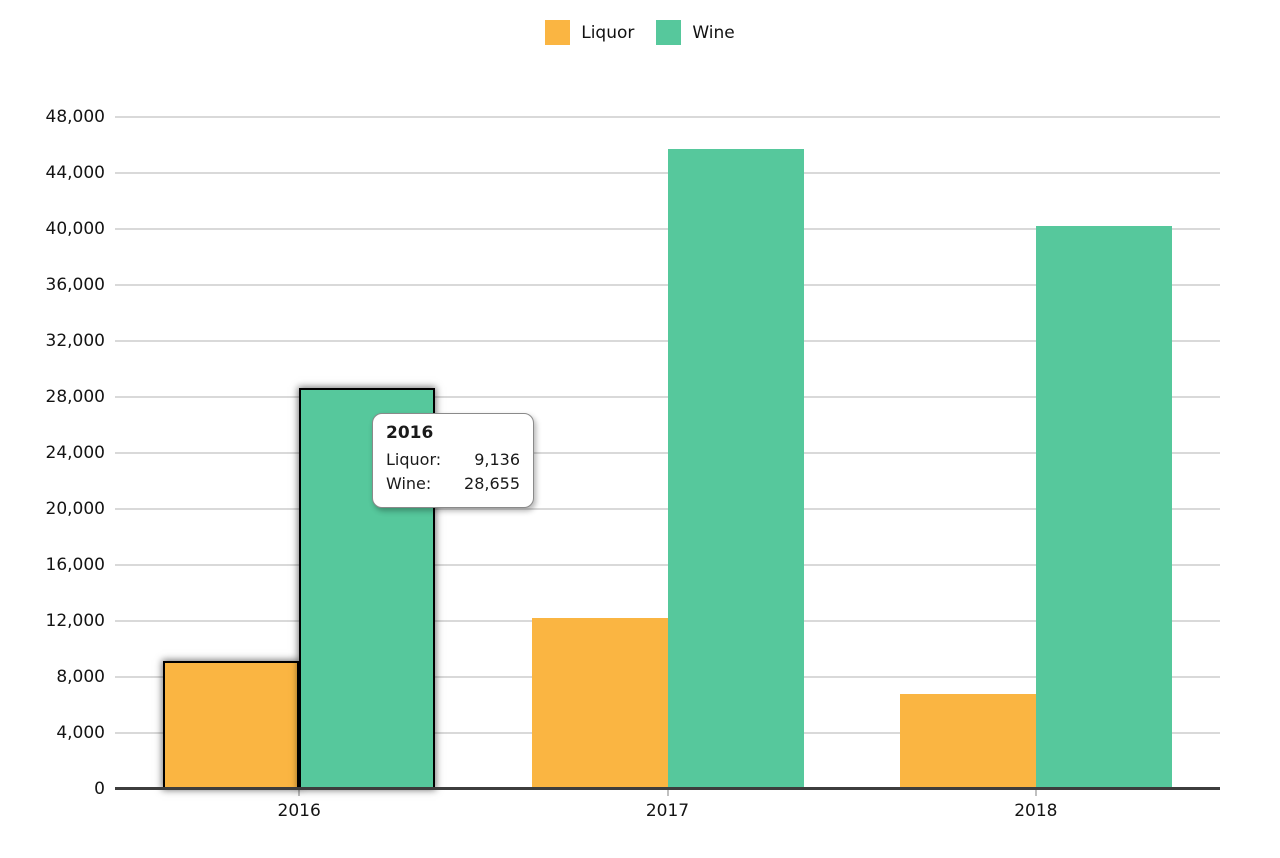  I want to click on legend-label: Wine, so click(713, 32).